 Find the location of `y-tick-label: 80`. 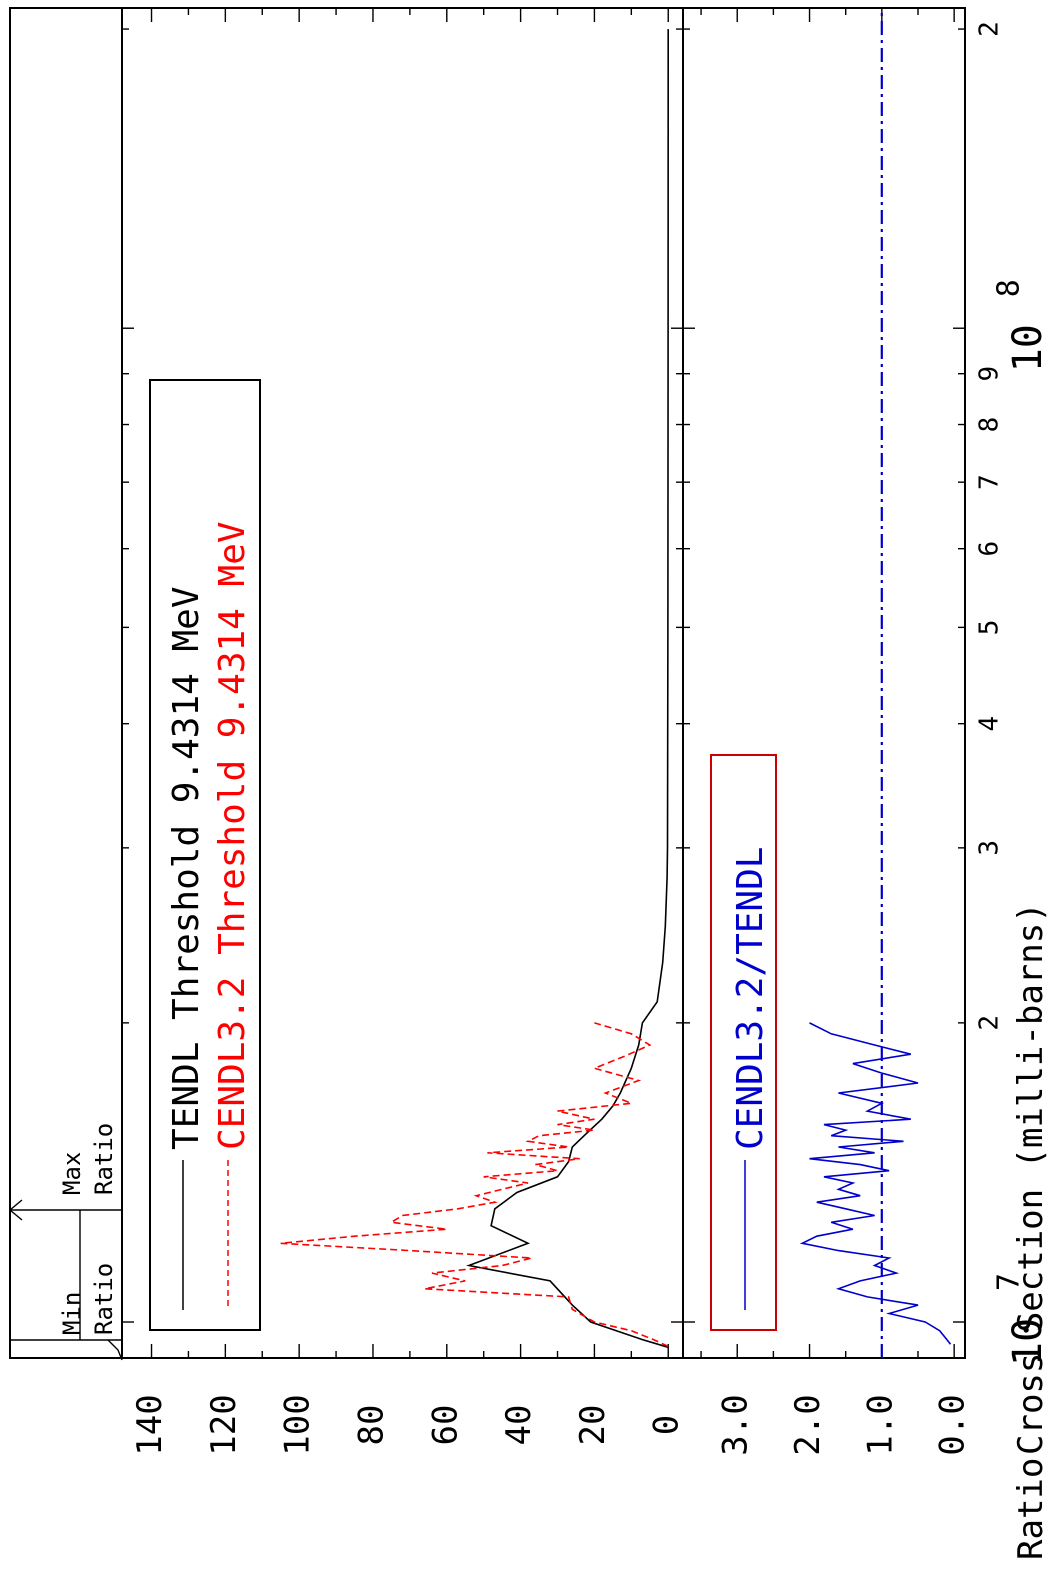

y-tick-label: 80 is located at coordinates (371, 1425).